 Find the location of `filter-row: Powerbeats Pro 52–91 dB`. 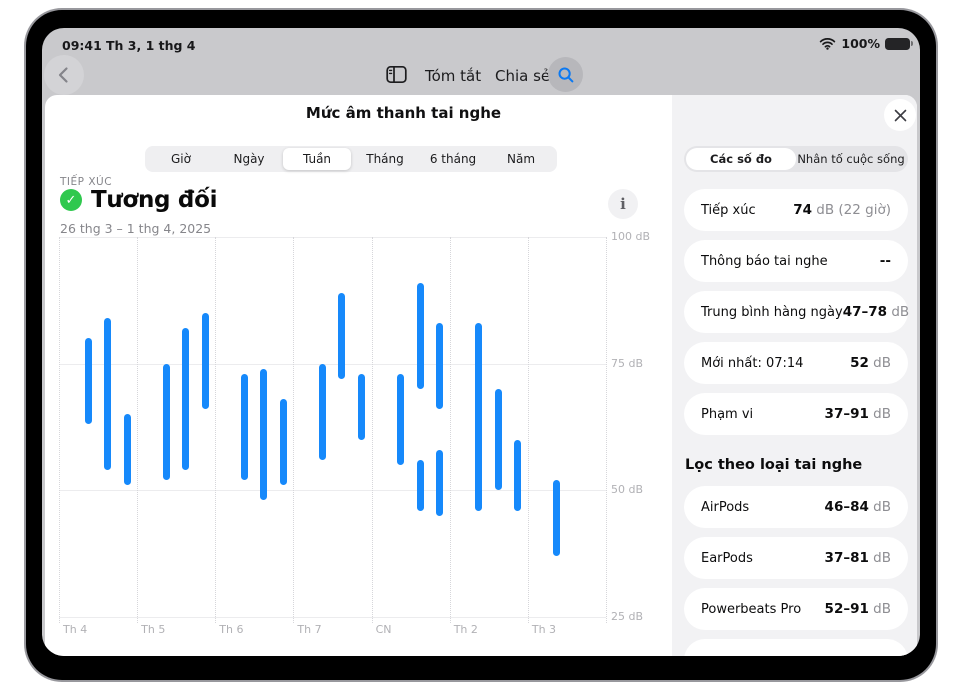

filter-row: Powerbeats Pro 52–91 dB is located at coordinates (796, 609).